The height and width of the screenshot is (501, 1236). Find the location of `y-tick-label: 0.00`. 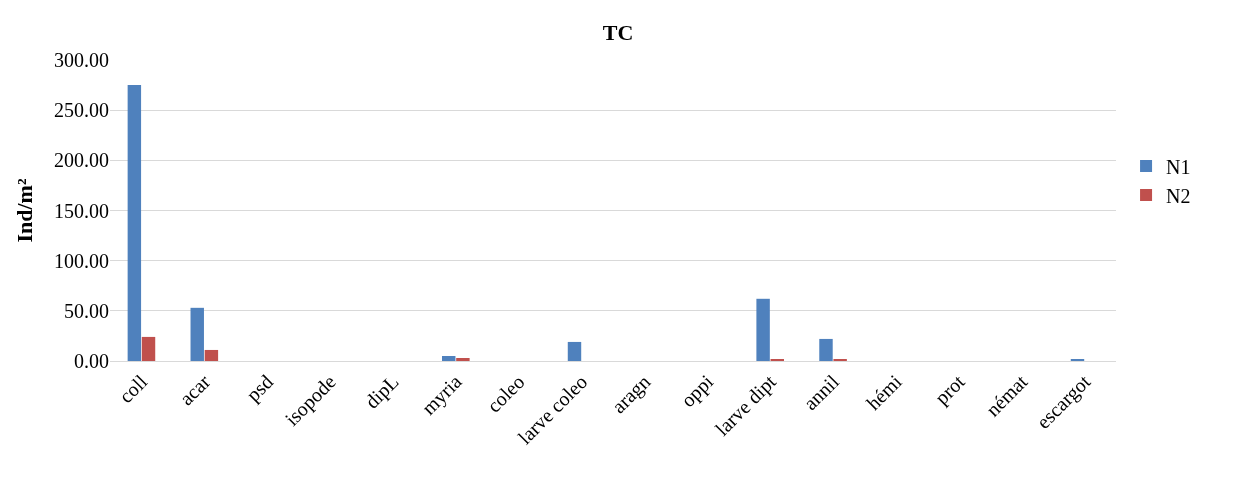

y-tick-label: 0.00 is located at coordinates (91, 361).